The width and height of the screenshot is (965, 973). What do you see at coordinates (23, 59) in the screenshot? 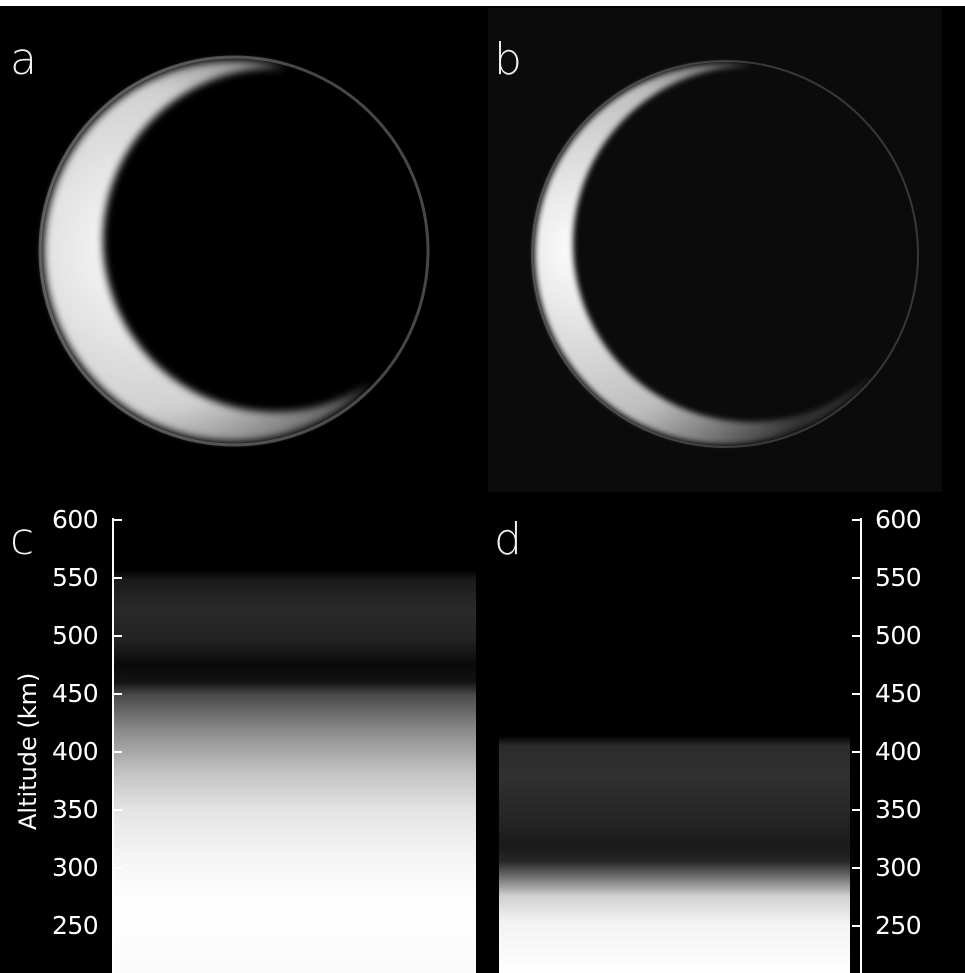
I see `panel-a-label: a` at bounding box center [23, 59].